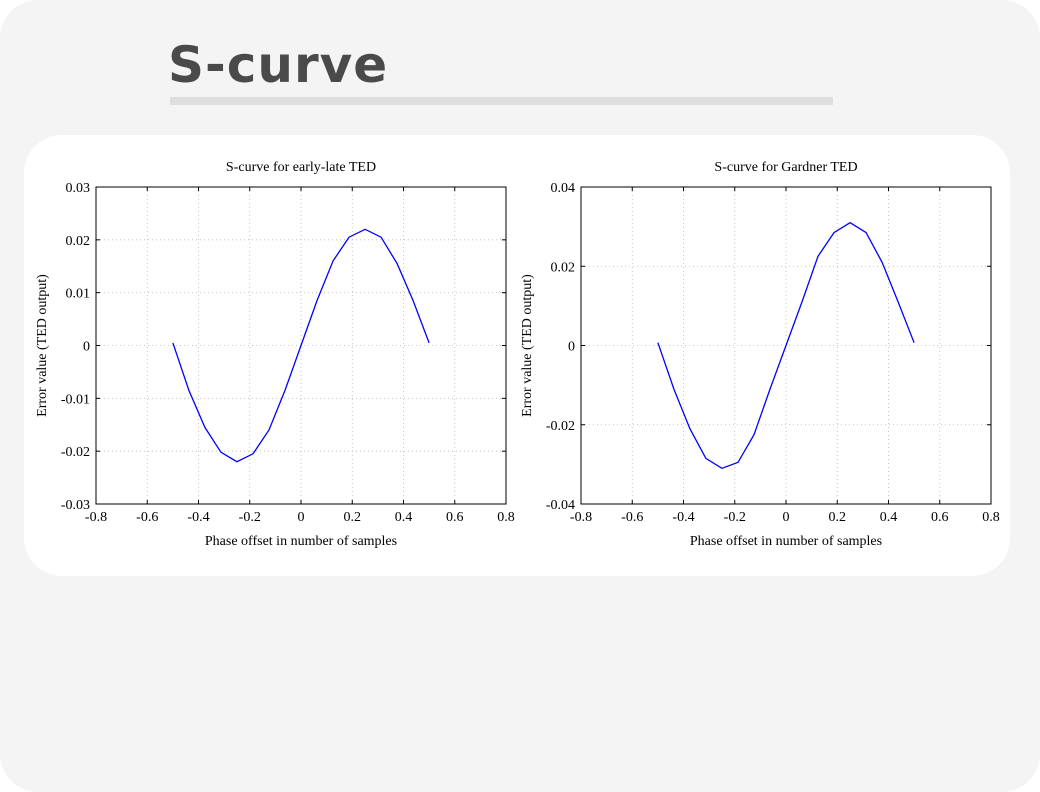 The width and height of the screenshot is (1040, 792). Describe the element at coordinates (278, 65) in the screenshot. I see `slide-title: S-curve` at that location.